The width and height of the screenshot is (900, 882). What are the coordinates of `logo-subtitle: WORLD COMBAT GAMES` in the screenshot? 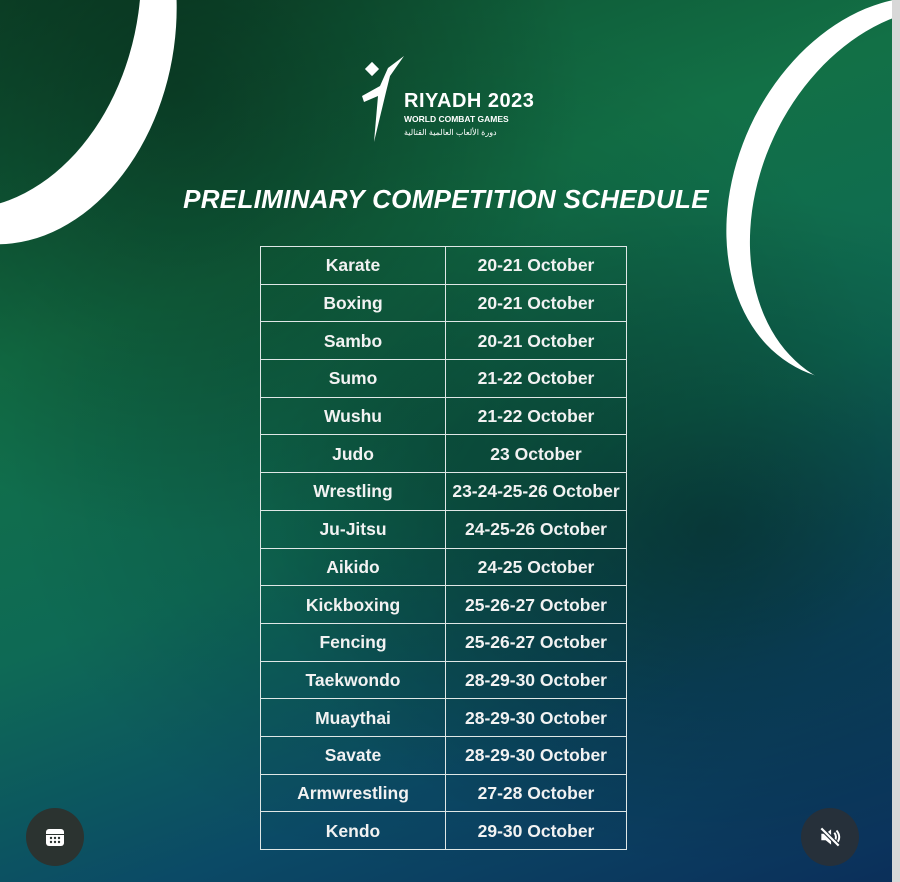 It's located at (456, 119).